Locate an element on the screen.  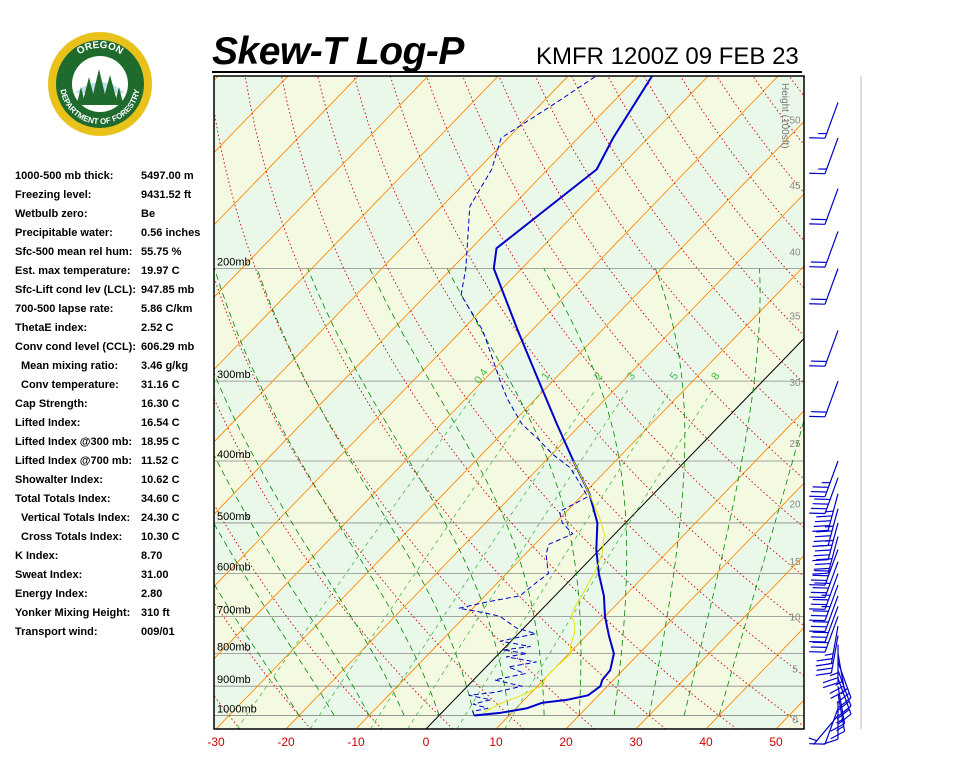
dewpoint-line is located at coordinates (527, 396).